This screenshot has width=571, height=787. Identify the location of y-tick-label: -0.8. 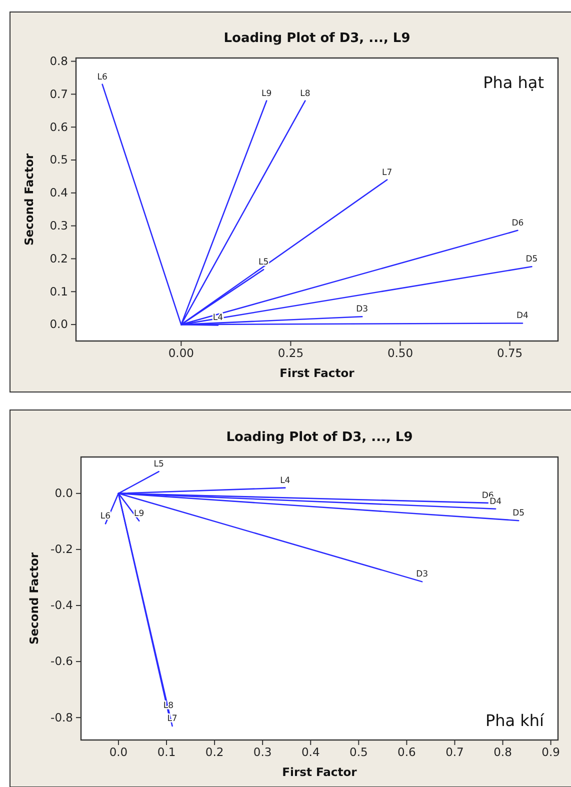
(61, 717).